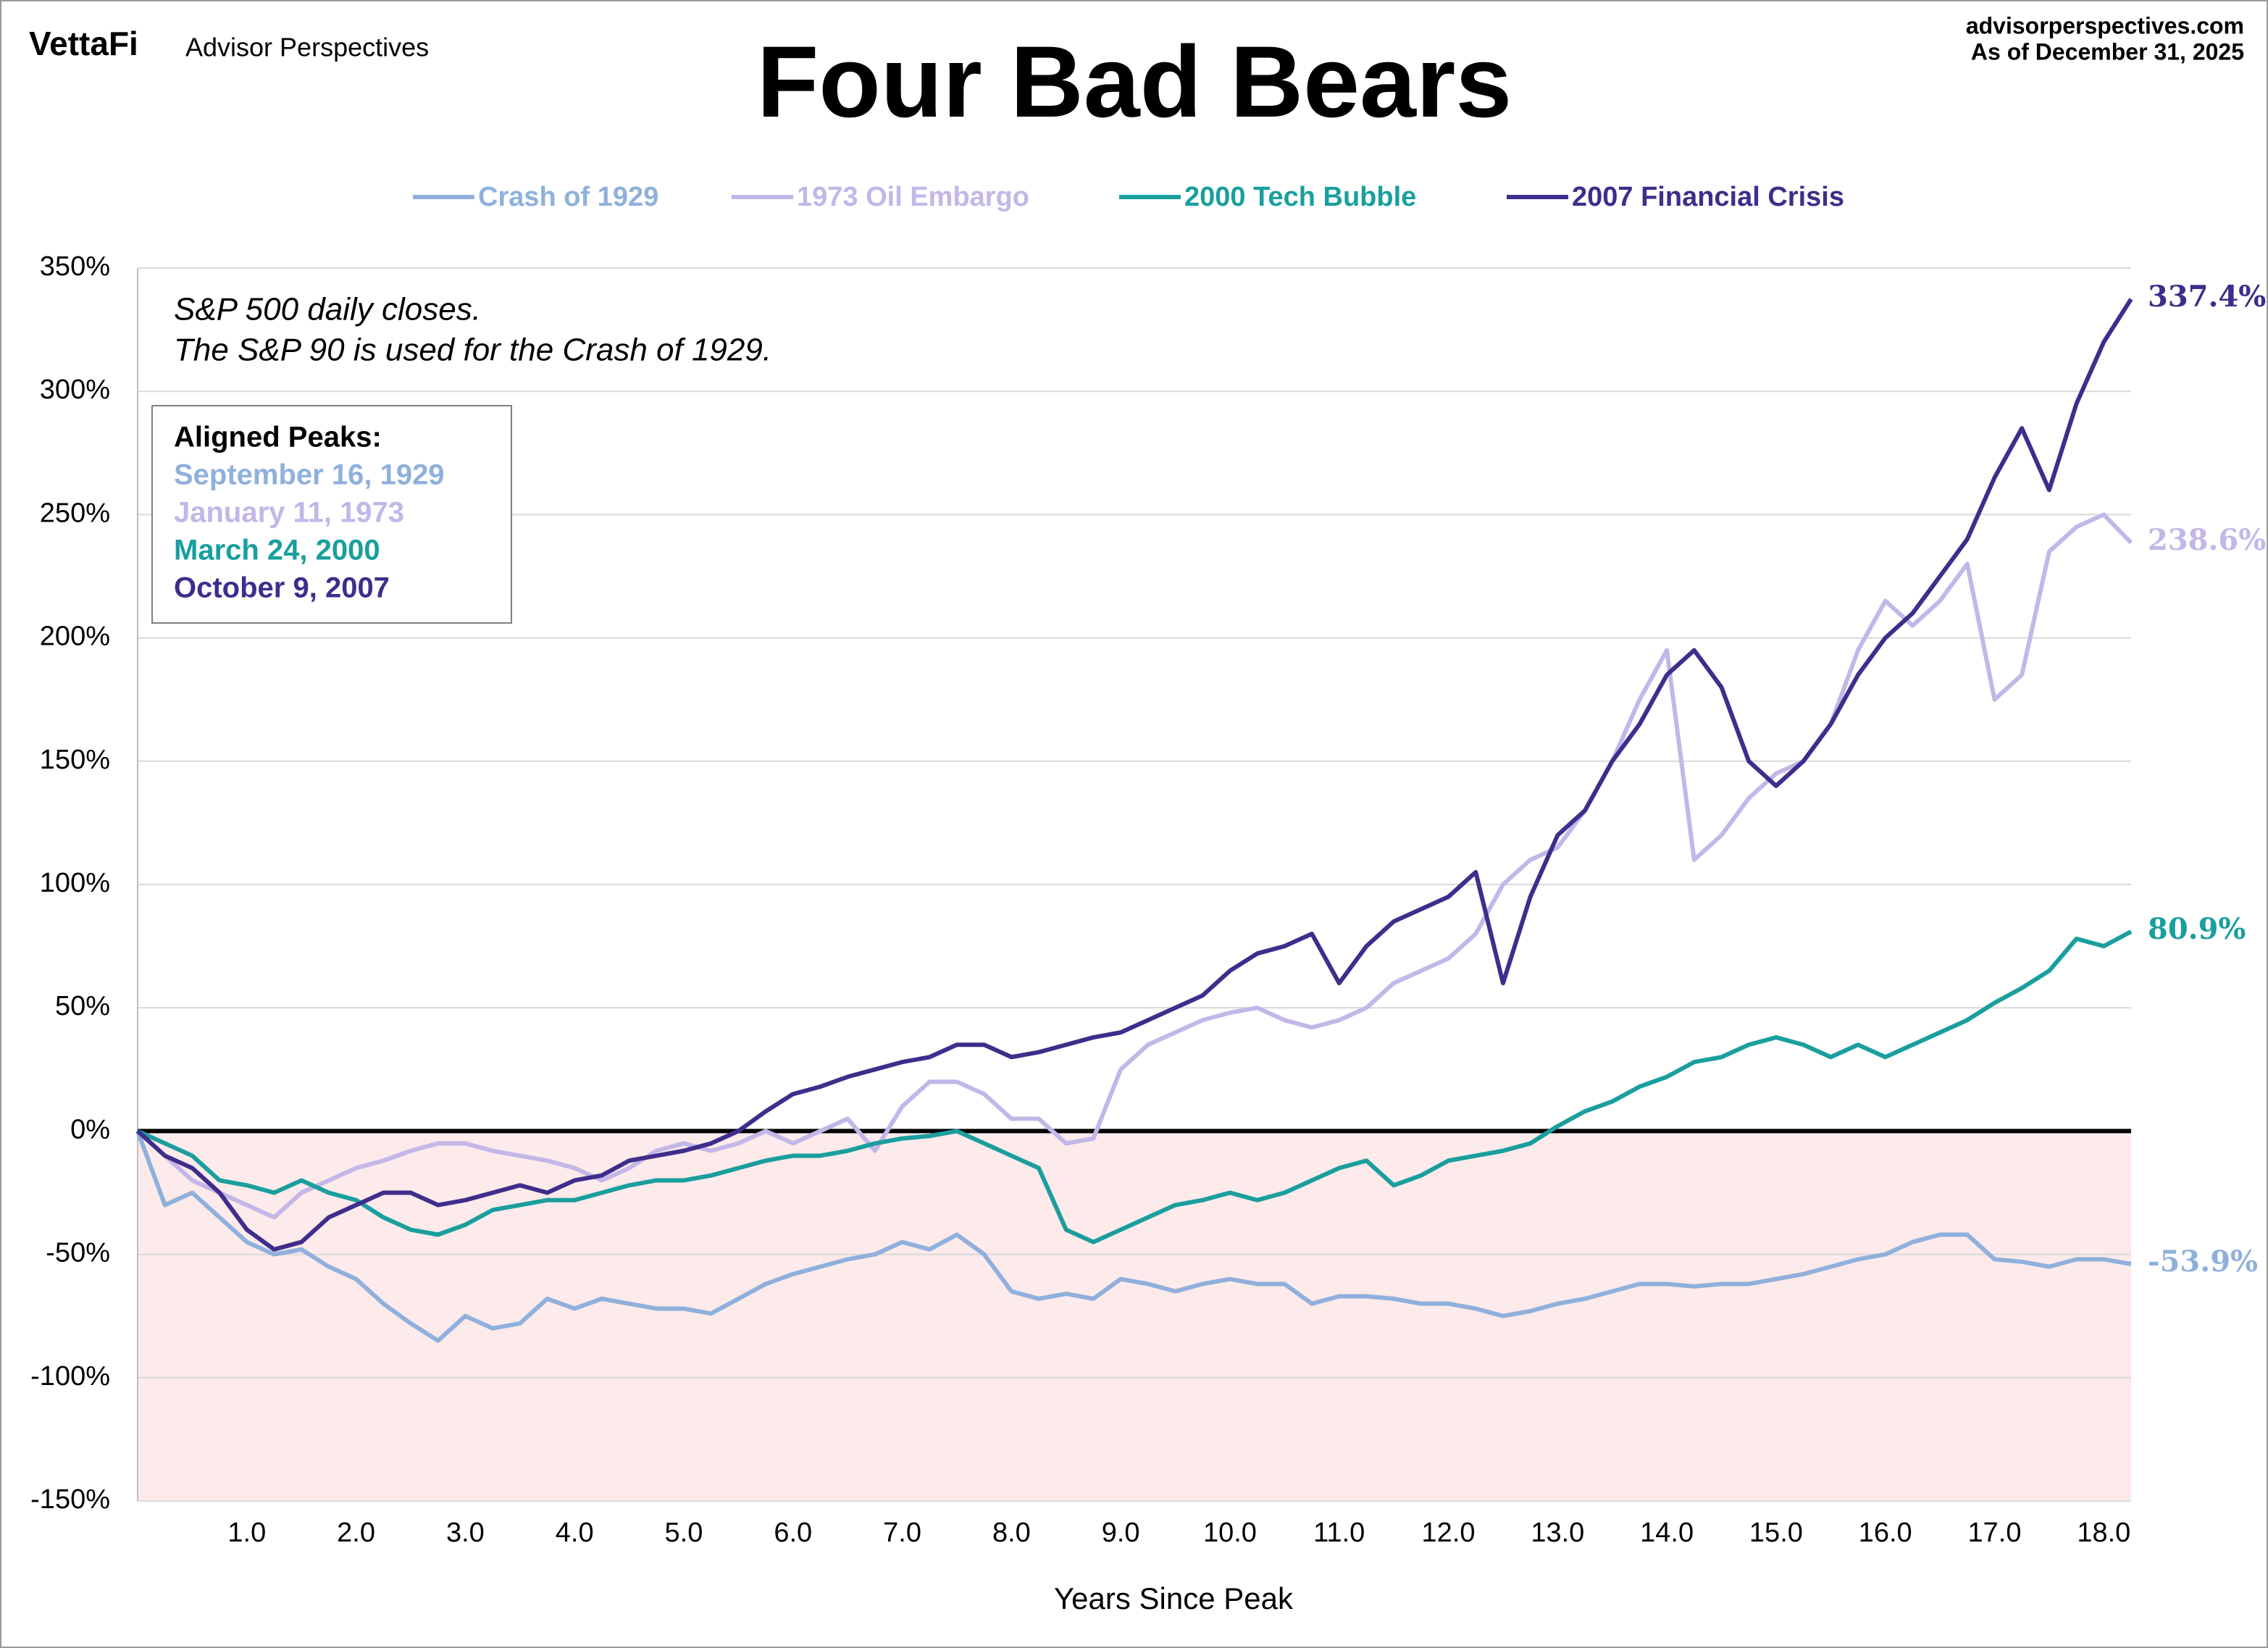  I want to click on peak-date: September 16, 1929, so click(310, 475).